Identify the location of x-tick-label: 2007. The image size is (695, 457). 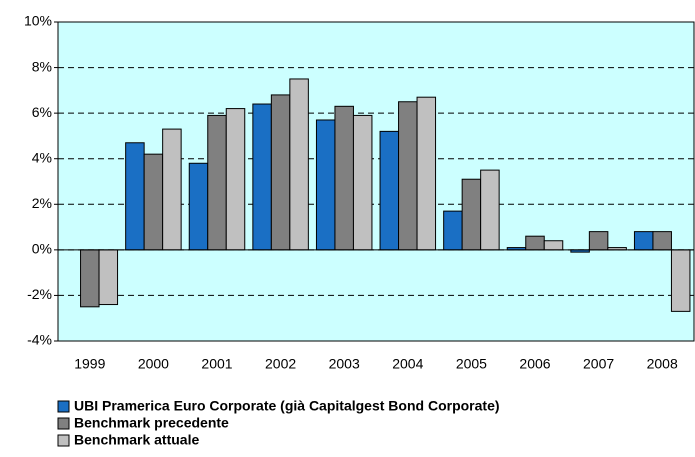
(598, 364).